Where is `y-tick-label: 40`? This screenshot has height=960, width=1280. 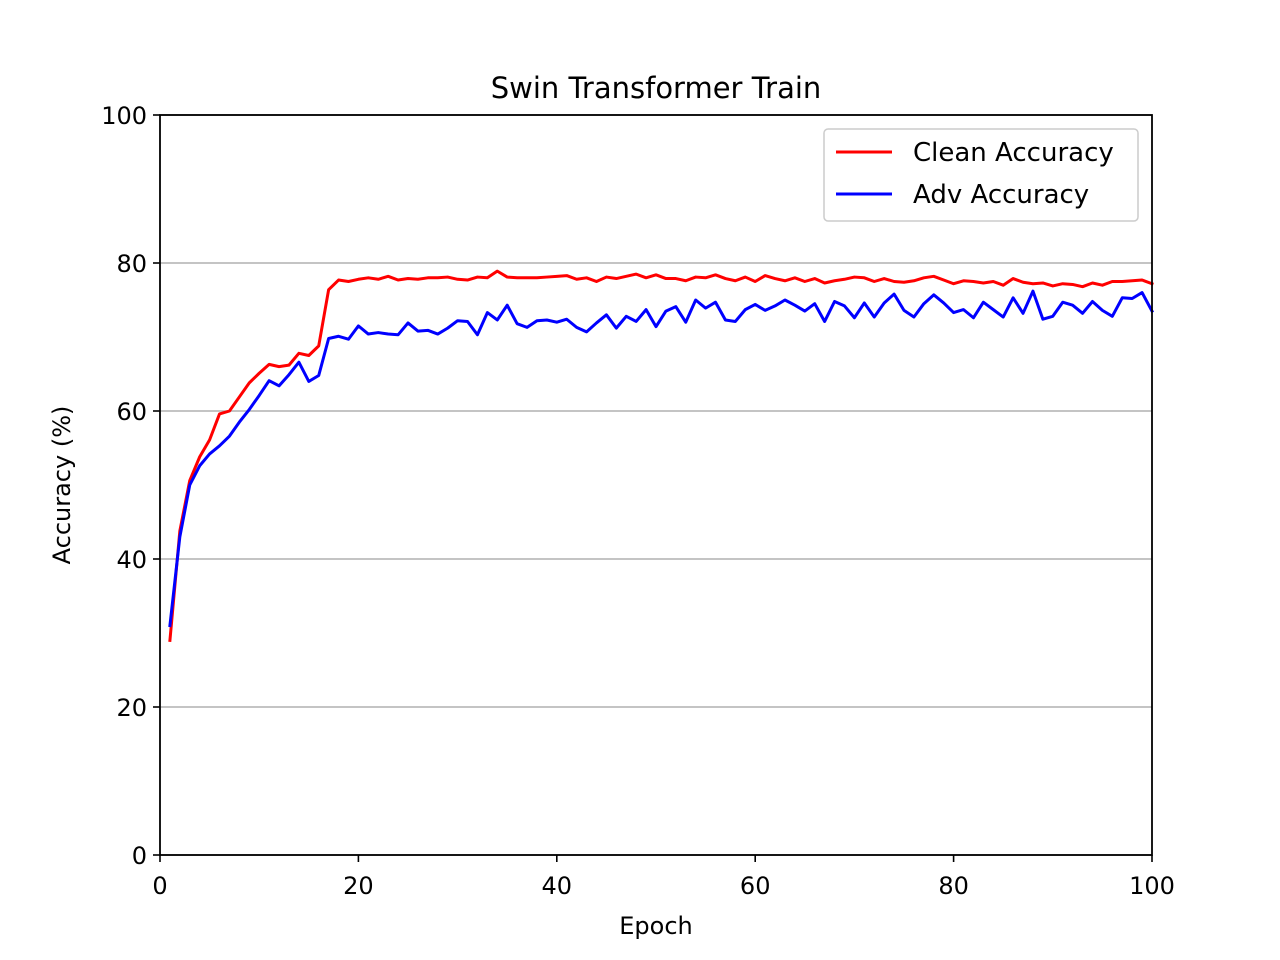 y-tick-label: 40 is located at coordinates (131, 560).